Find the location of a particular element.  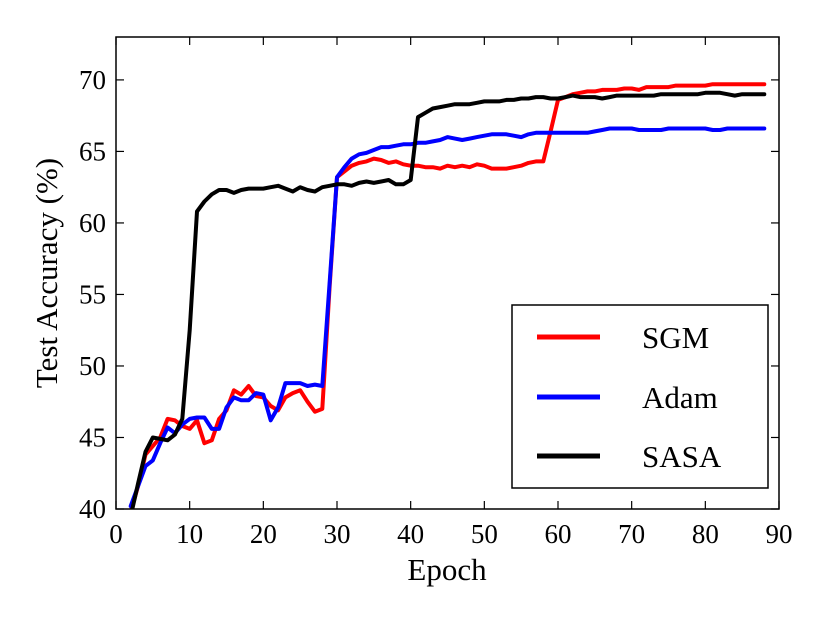

legend-label-sasa: SASA is located at coordinates (682, 456).